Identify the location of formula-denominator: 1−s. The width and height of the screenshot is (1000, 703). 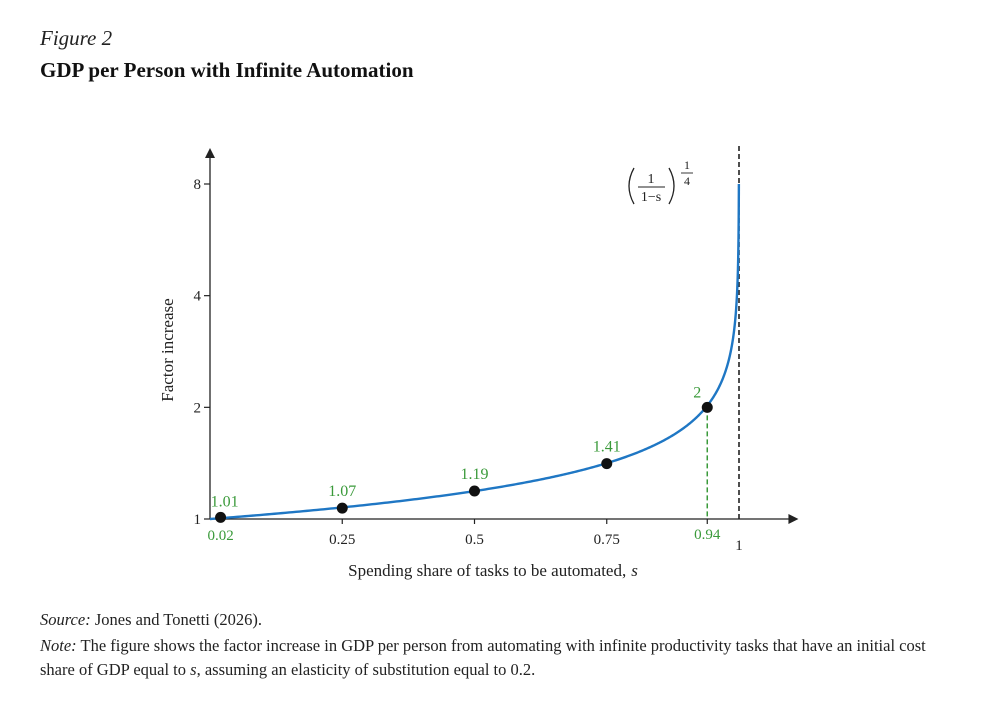
(651, 197).